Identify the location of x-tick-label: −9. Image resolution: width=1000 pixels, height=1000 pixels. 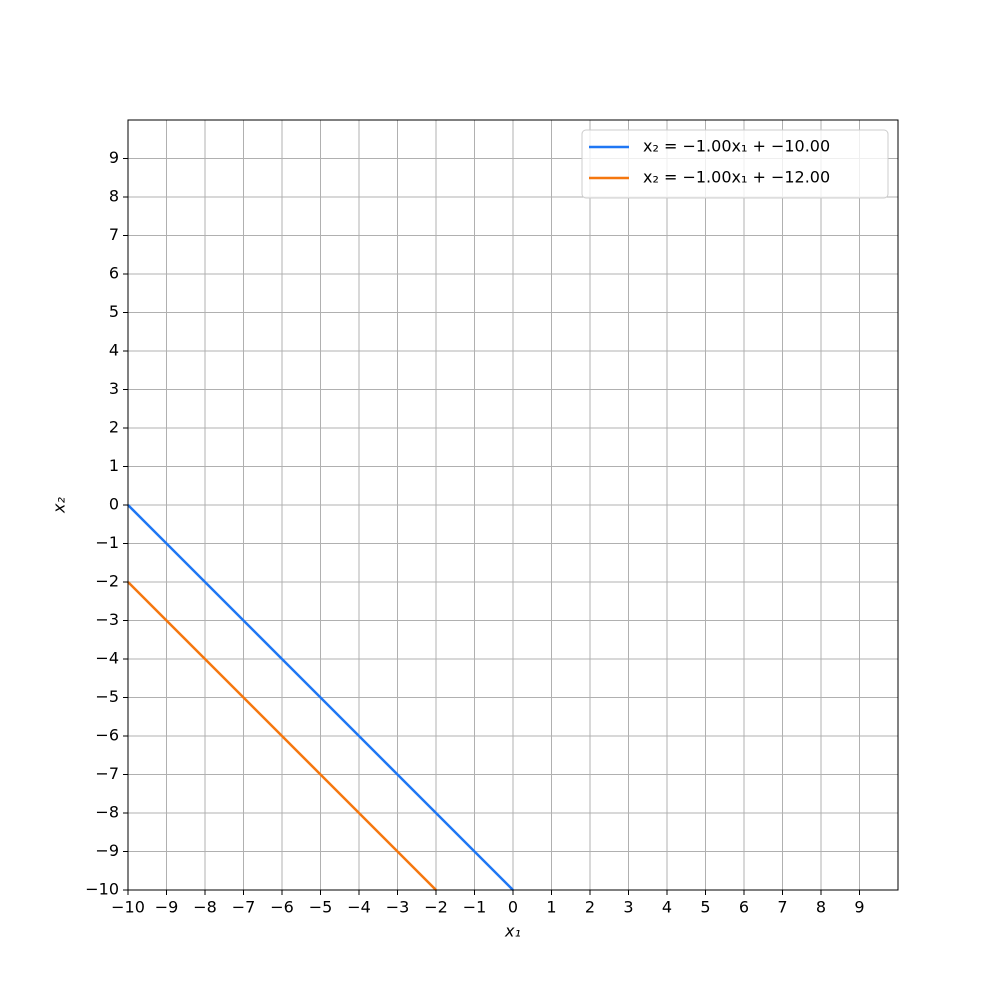
(167, 907).